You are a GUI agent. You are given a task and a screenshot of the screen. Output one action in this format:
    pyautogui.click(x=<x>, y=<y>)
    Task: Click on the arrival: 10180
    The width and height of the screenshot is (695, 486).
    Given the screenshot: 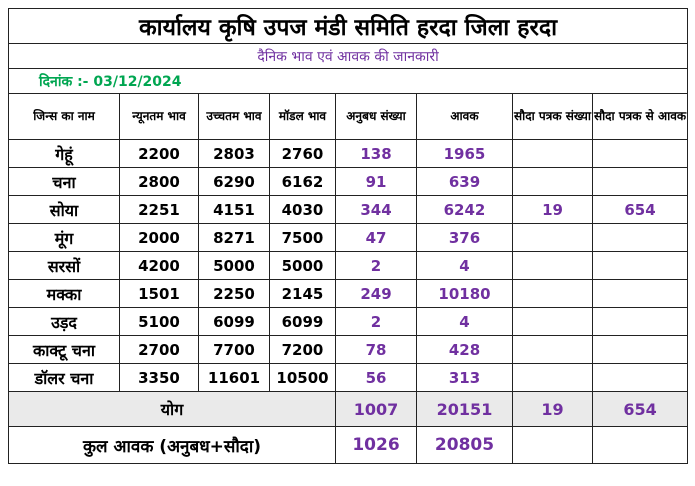 What is the action you would take?
    pyautogui.click(x=464, y=293)
    